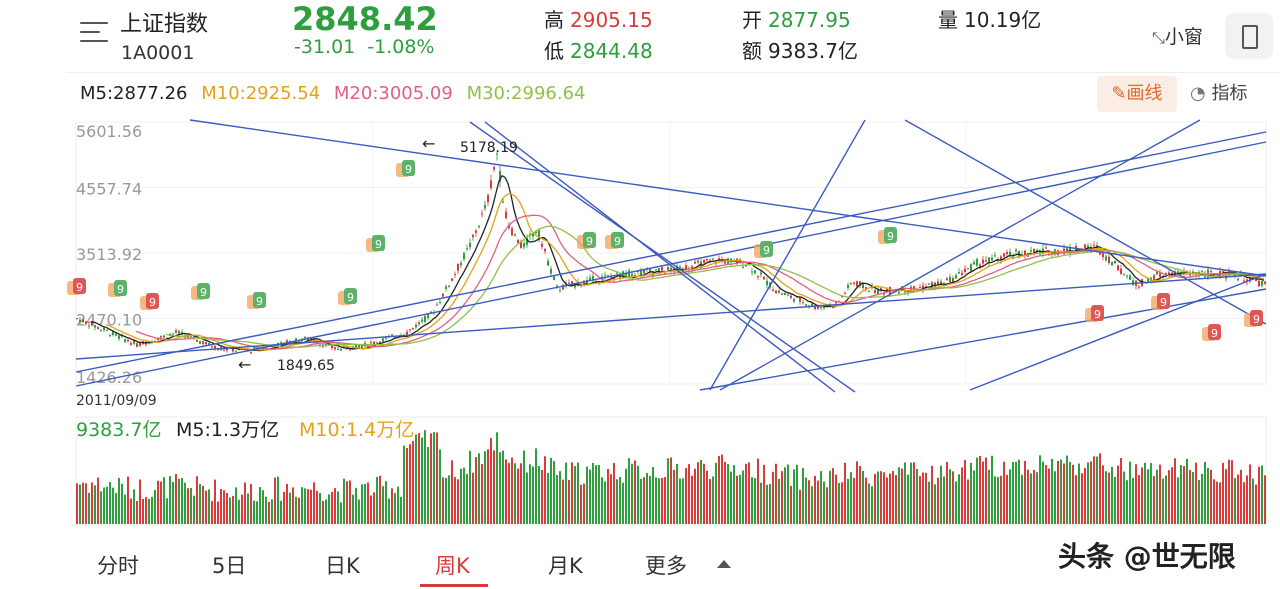 The width and height of the screenshot is (1280, 589). I want to click on indicator-button: ◔ 指标, so click(1218, 92).